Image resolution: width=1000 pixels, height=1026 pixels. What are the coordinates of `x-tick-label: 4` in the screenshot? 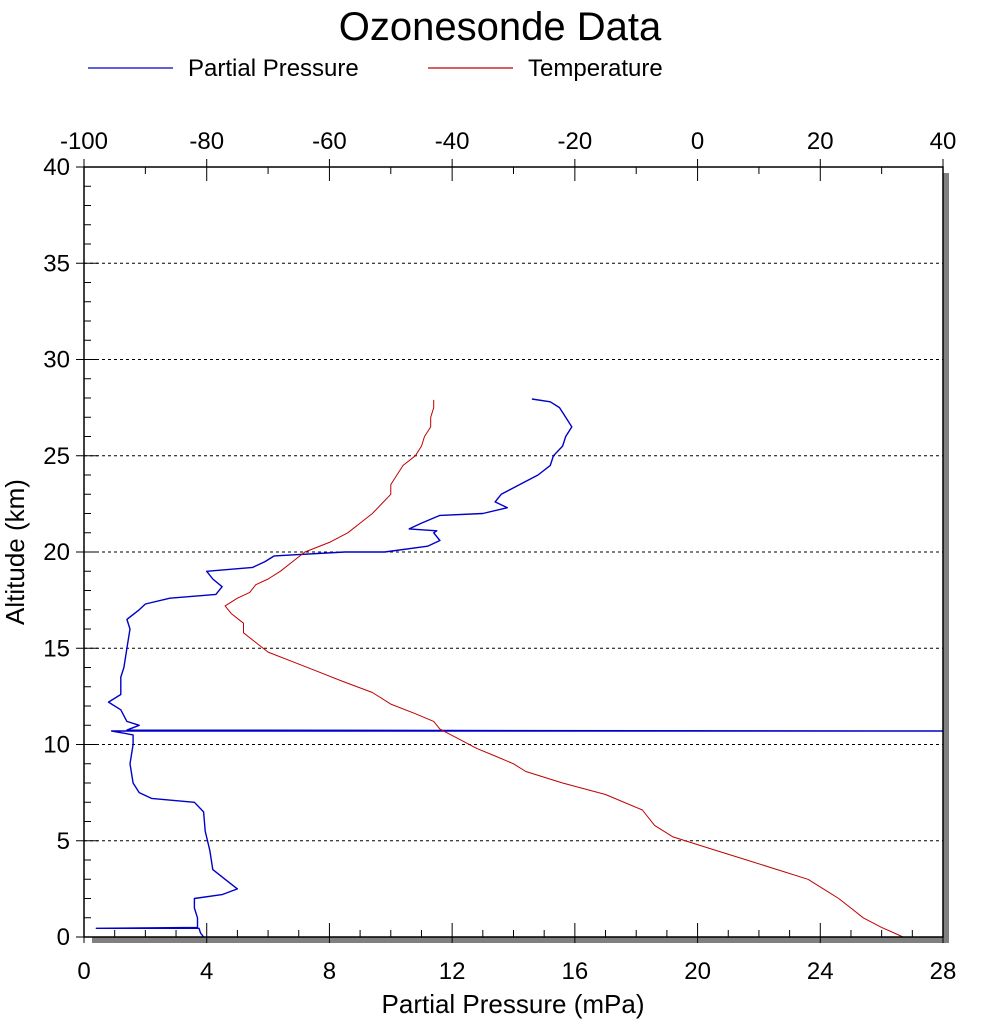 It's located at (206, 971).